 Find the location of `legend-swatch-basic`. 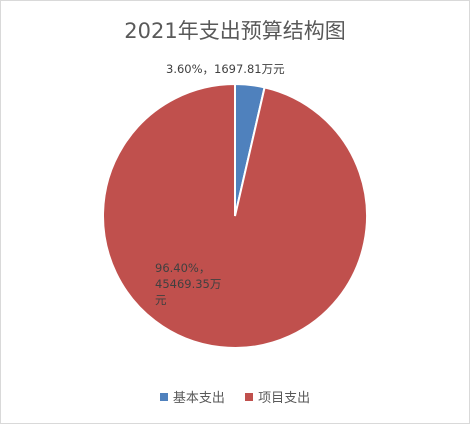

legend-swatch-basic is located at coordinates (163, 397).